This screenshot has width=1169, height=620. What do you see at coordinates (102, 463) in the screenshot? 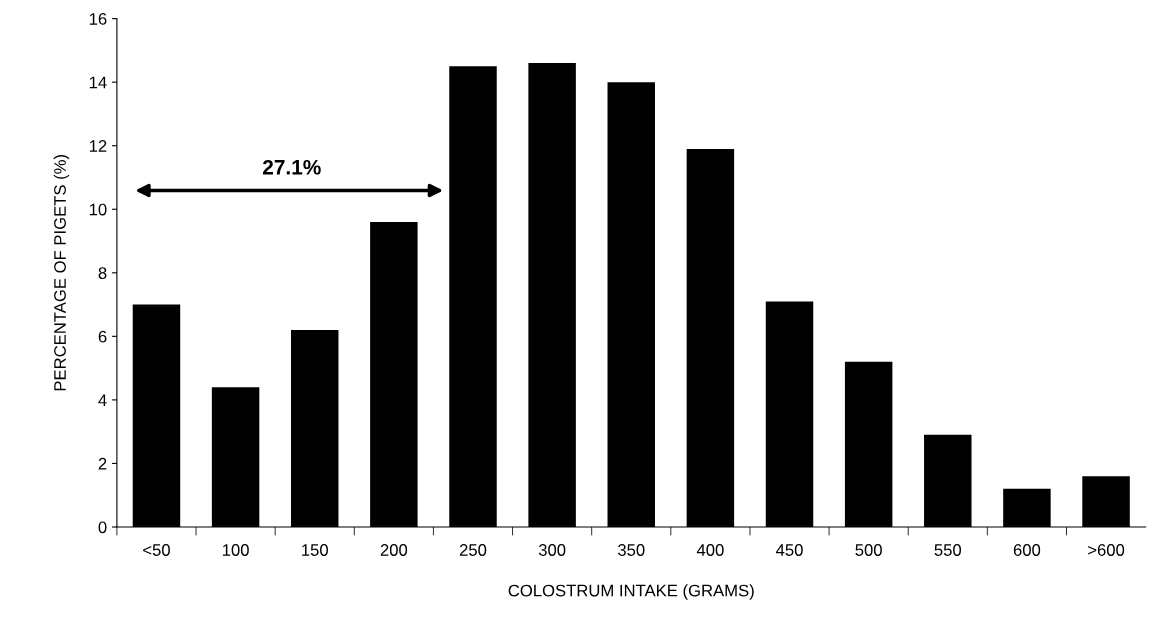
I see `y-tick-label: 2` at bounding box center [102, 463].